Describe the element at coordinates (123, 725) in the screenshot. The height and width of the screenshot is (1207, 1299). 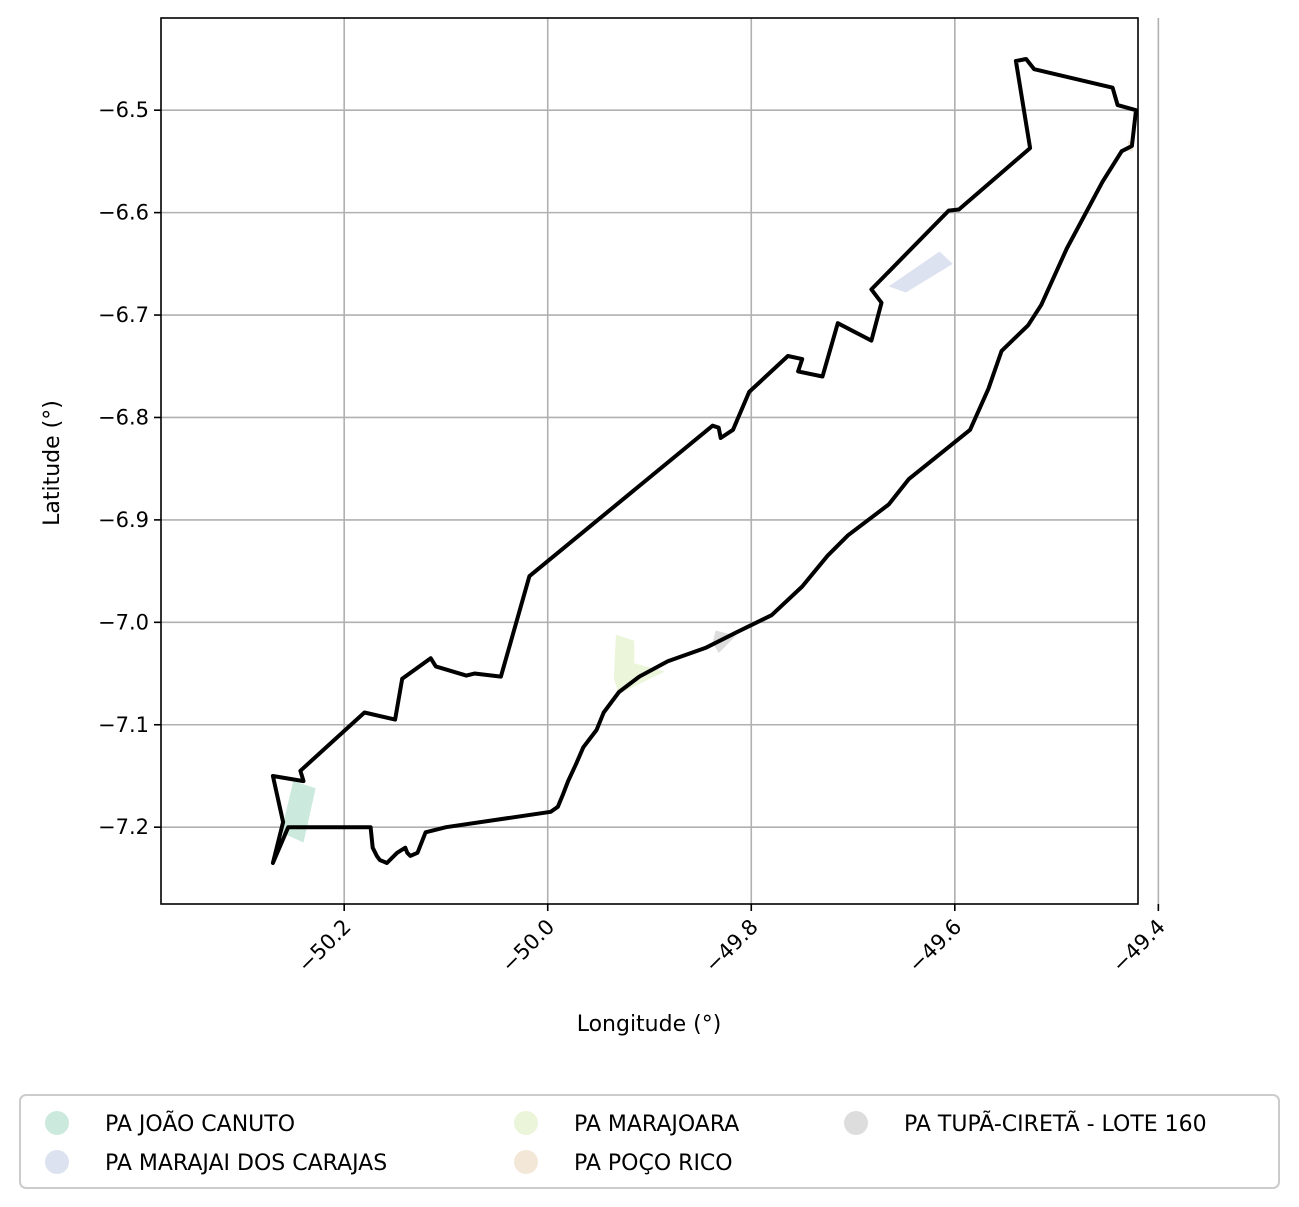
I see `y-tick-label: −7.1` at that location.